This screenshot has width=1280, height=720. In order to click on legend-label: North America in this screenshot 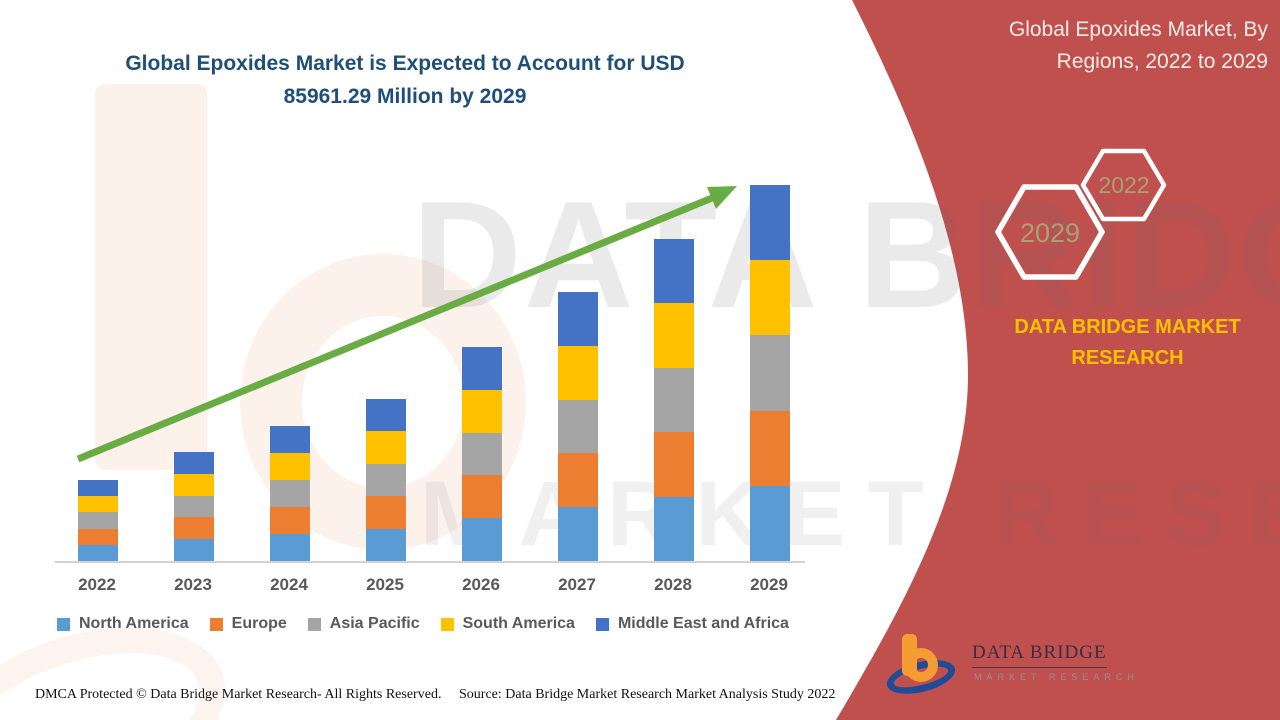, I will do `click(134, 623)`.